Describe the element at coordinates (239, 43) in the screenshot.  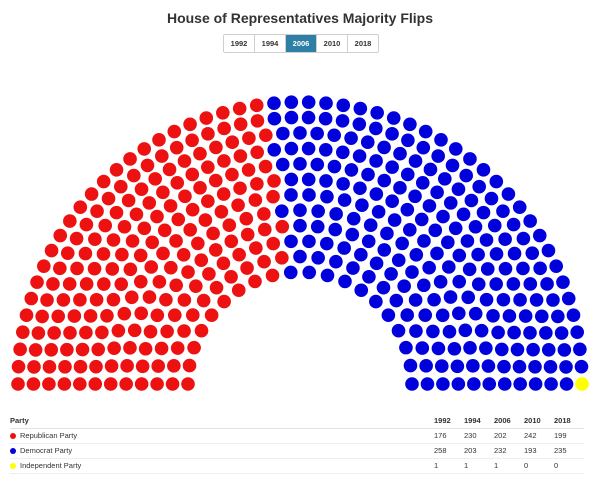
I see `tab-1992: 1992` at that location.